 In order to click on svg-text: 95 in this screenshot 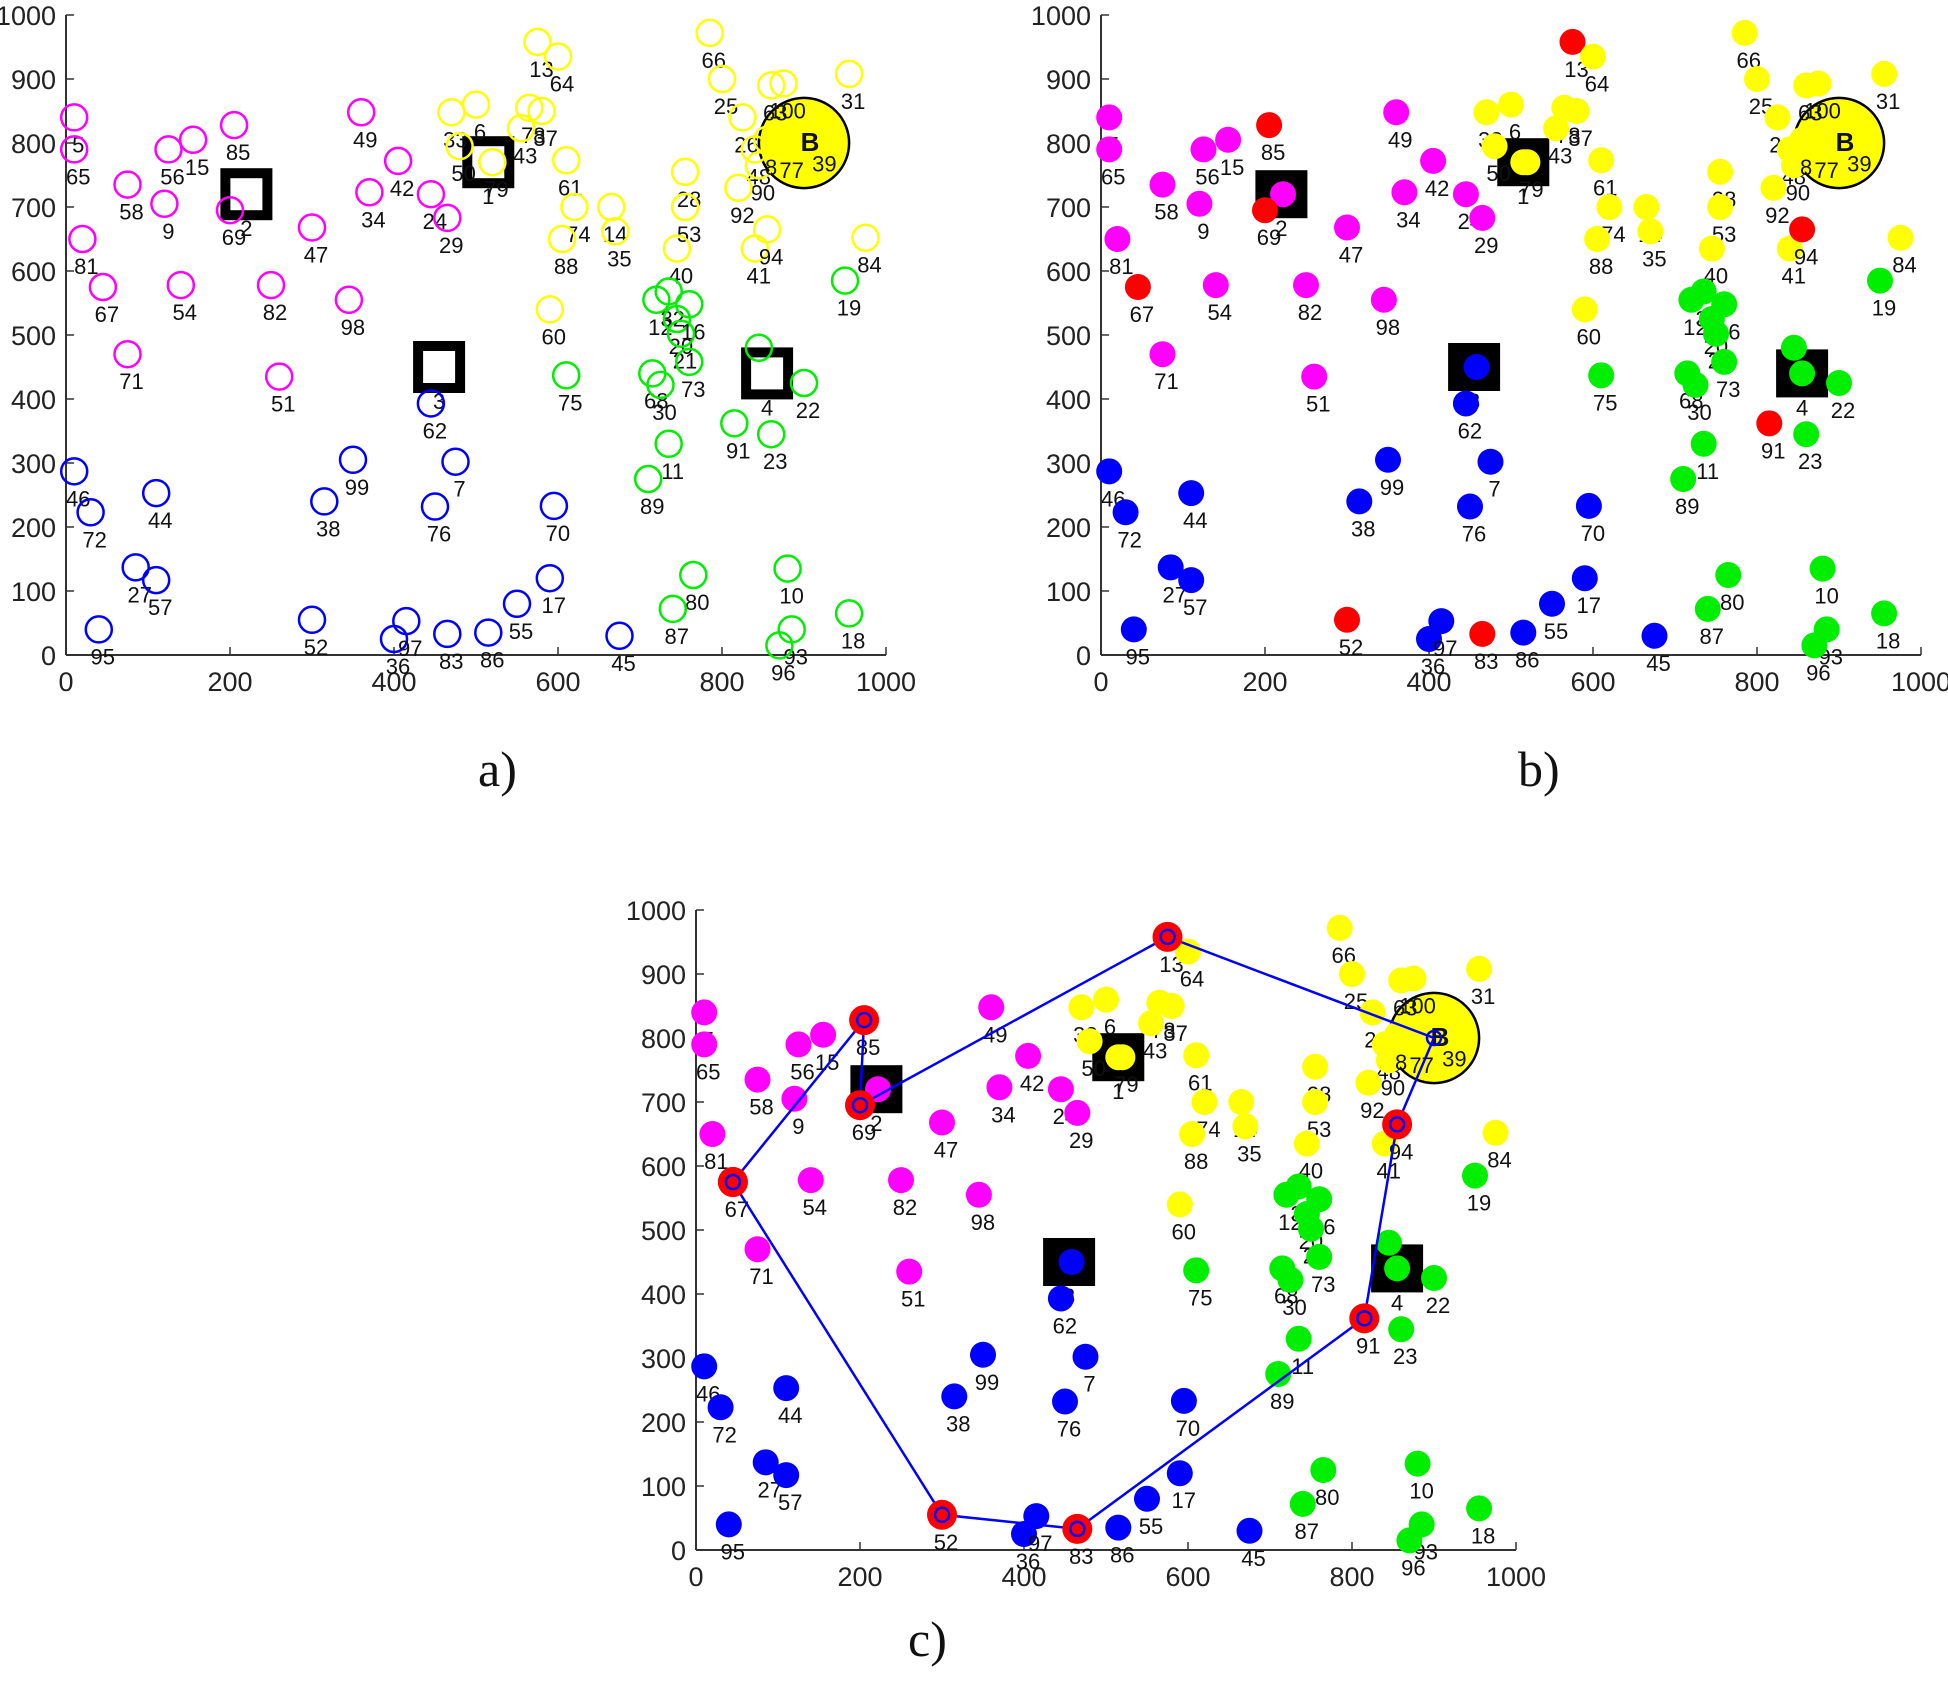, I will do `click(103, 656)`.